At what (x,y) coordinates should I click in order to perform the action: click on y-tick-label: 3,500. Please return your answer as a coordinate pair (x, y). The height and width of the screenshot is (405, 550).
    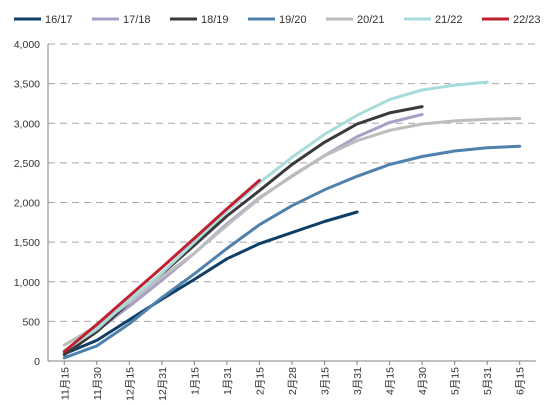
    Looking at the image, I should click on (27, 85).